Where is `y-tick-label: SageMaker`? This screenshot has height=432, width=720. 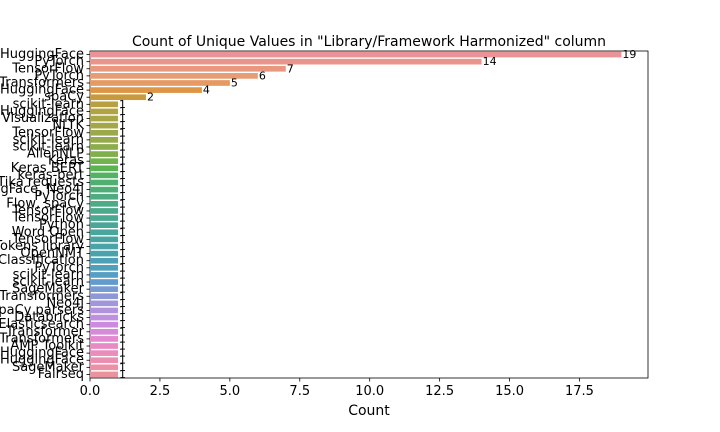
y-tick-label: SageMaker is located at coordinates (48, 289).